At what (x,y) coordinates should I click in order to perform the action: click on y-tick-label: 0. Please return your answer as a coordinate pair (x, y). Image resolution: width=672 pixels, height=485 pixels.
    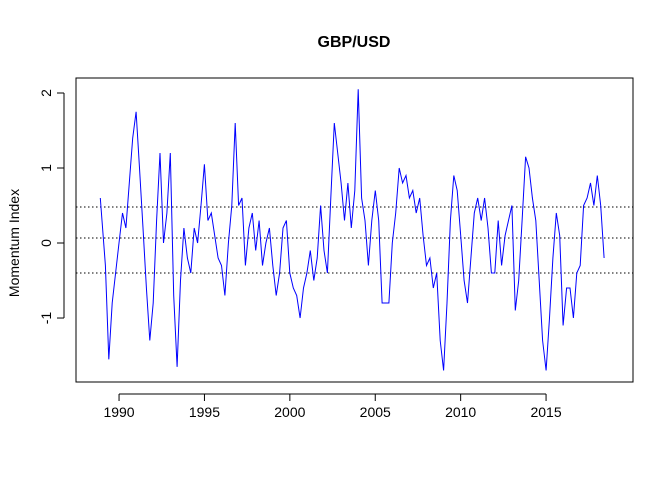
    Looking at the image, I should click on (46, 243).